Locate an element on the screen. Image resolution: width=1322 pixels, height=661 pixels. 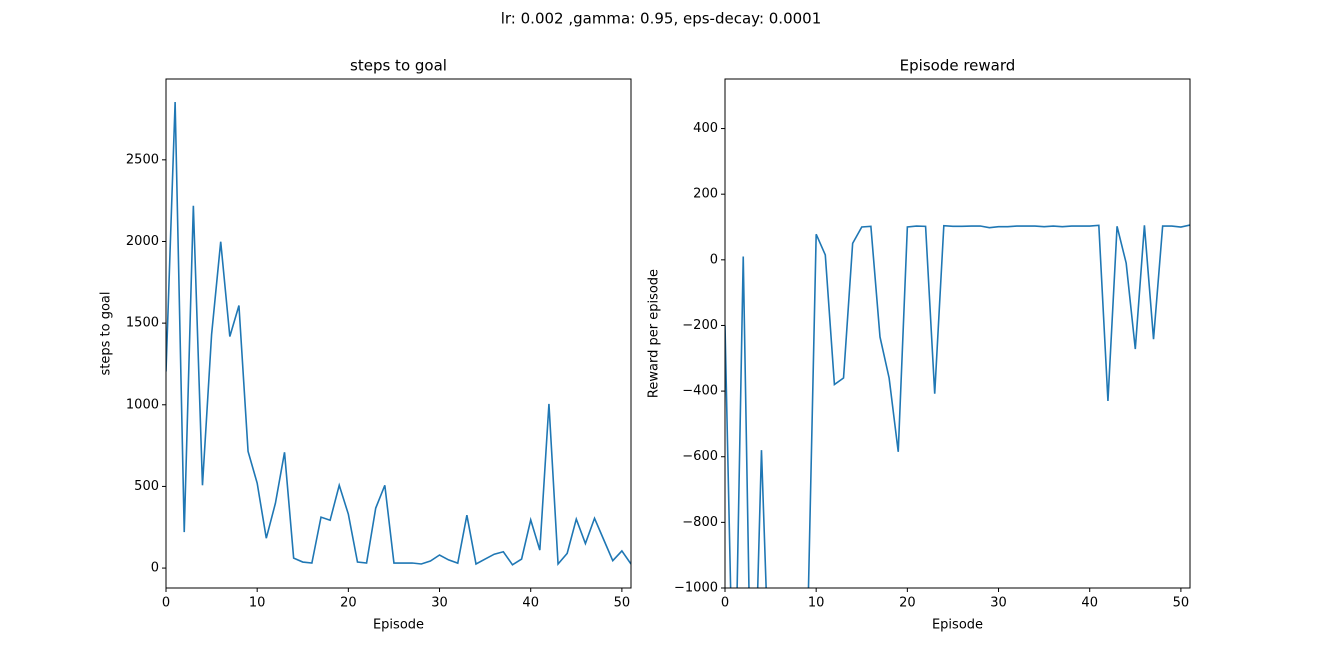
y-tick-label: −1000 is located at coordinates (696, 588).